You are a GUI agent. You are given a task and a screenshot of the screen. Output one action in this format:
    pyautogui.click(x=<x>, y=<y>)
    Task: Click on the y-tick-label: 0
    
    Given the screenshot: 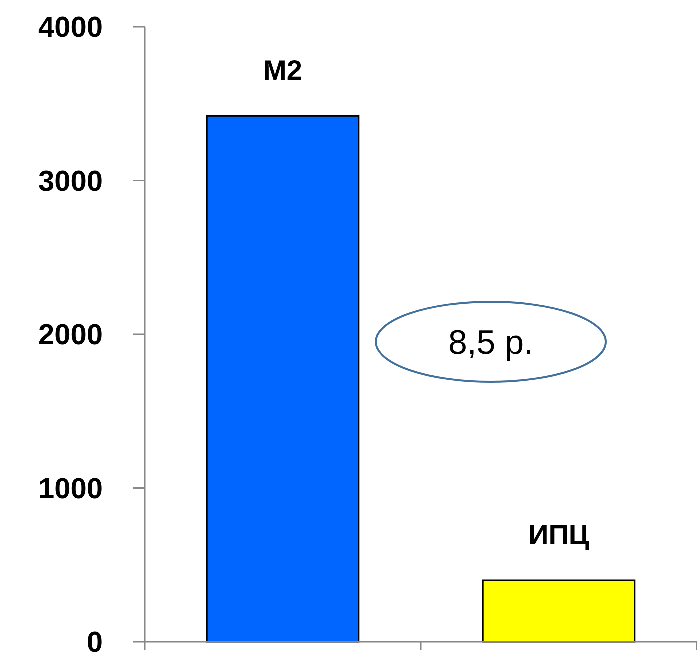 What is the action you would take?
    pyautogui.click(x=94, y=641)
    